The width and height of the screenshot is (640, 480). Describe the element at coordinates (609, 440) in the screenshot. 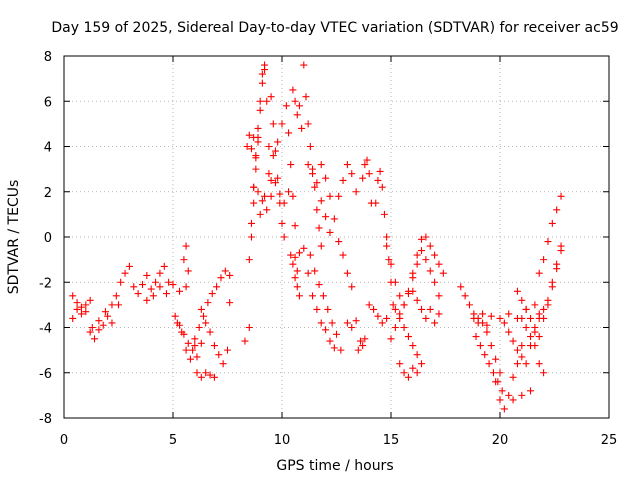

I see `x-tick-label: 25` at that location.